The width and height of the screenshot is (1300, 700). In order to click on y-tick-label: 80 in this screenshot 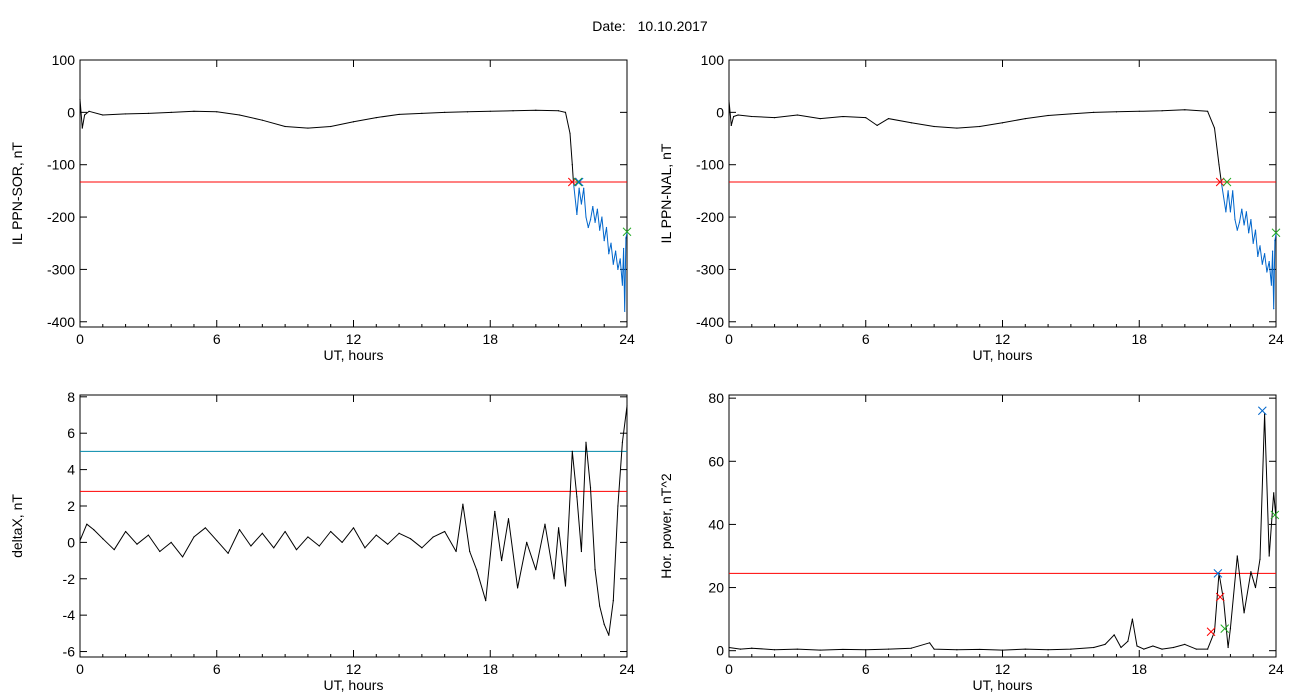, I will do `click(716, 398)`.